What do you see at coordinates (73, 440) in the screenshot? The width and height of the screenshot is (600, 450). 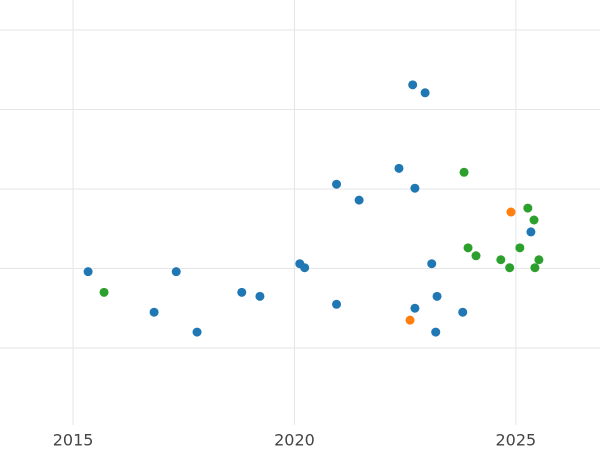 I see `x-tick-label: 2015` at bounding box center [73, 440].